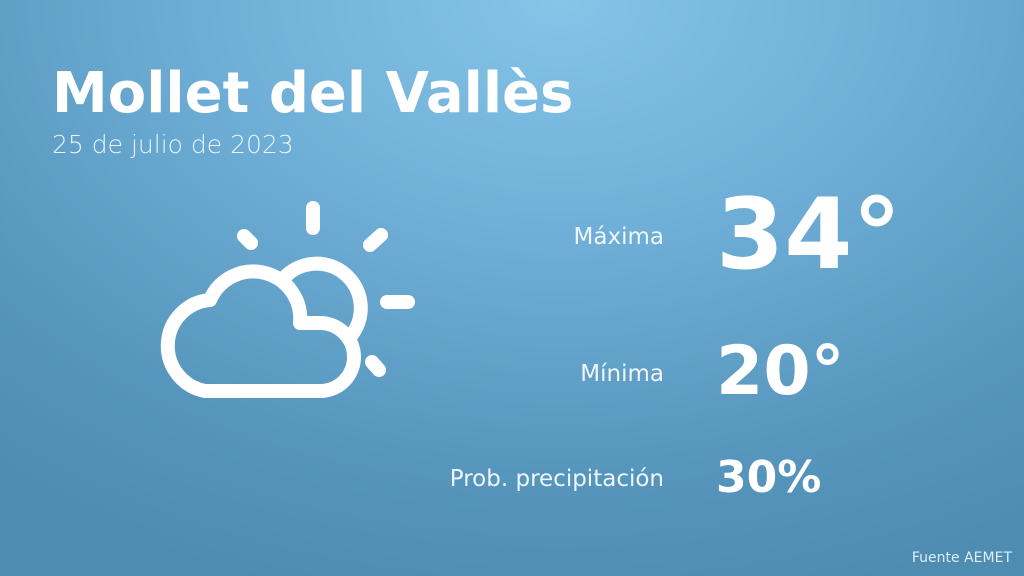 Image resolution: width=1024 pixels, height=576 pixels. What do you see at coordinates (173, 144) in the screenshot?
I see `forecast-date: 25 de julio de 2023` at bounding box center [173, 144].